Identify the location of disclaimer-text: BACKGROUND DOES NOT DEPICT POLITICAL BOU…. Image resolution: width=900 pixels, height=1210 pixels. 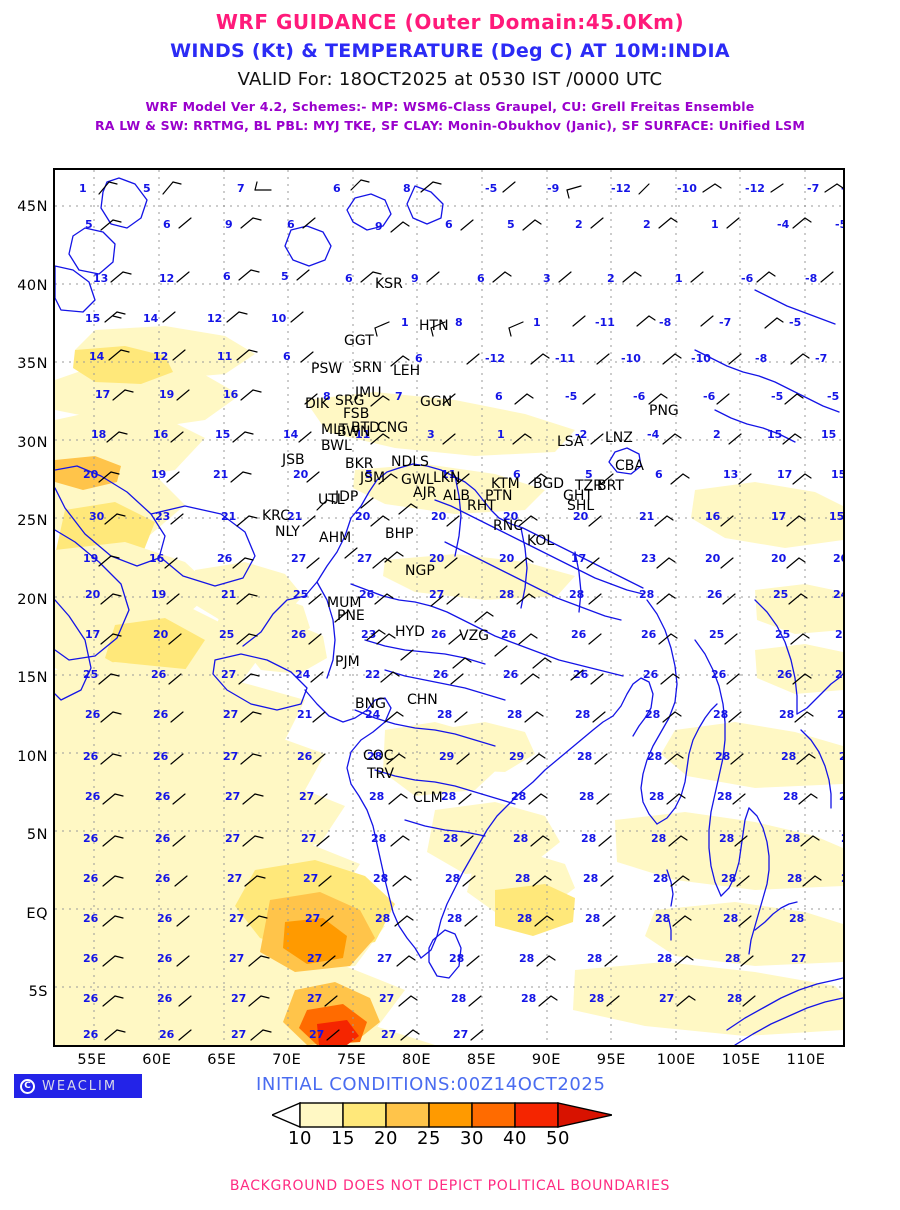
(450, 1186).